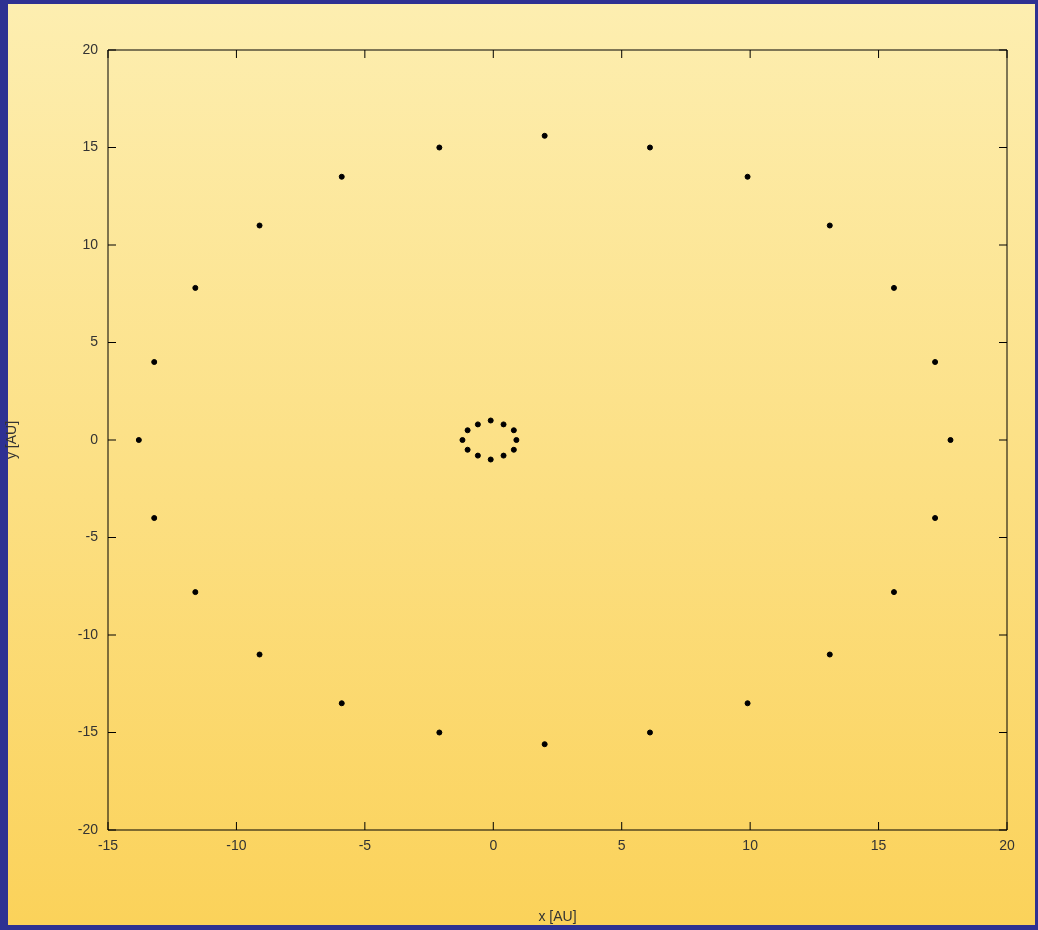 The height and width of the screenshot is (930, 1038). I want to click on y-tick-label: -5, so click(92, 536).